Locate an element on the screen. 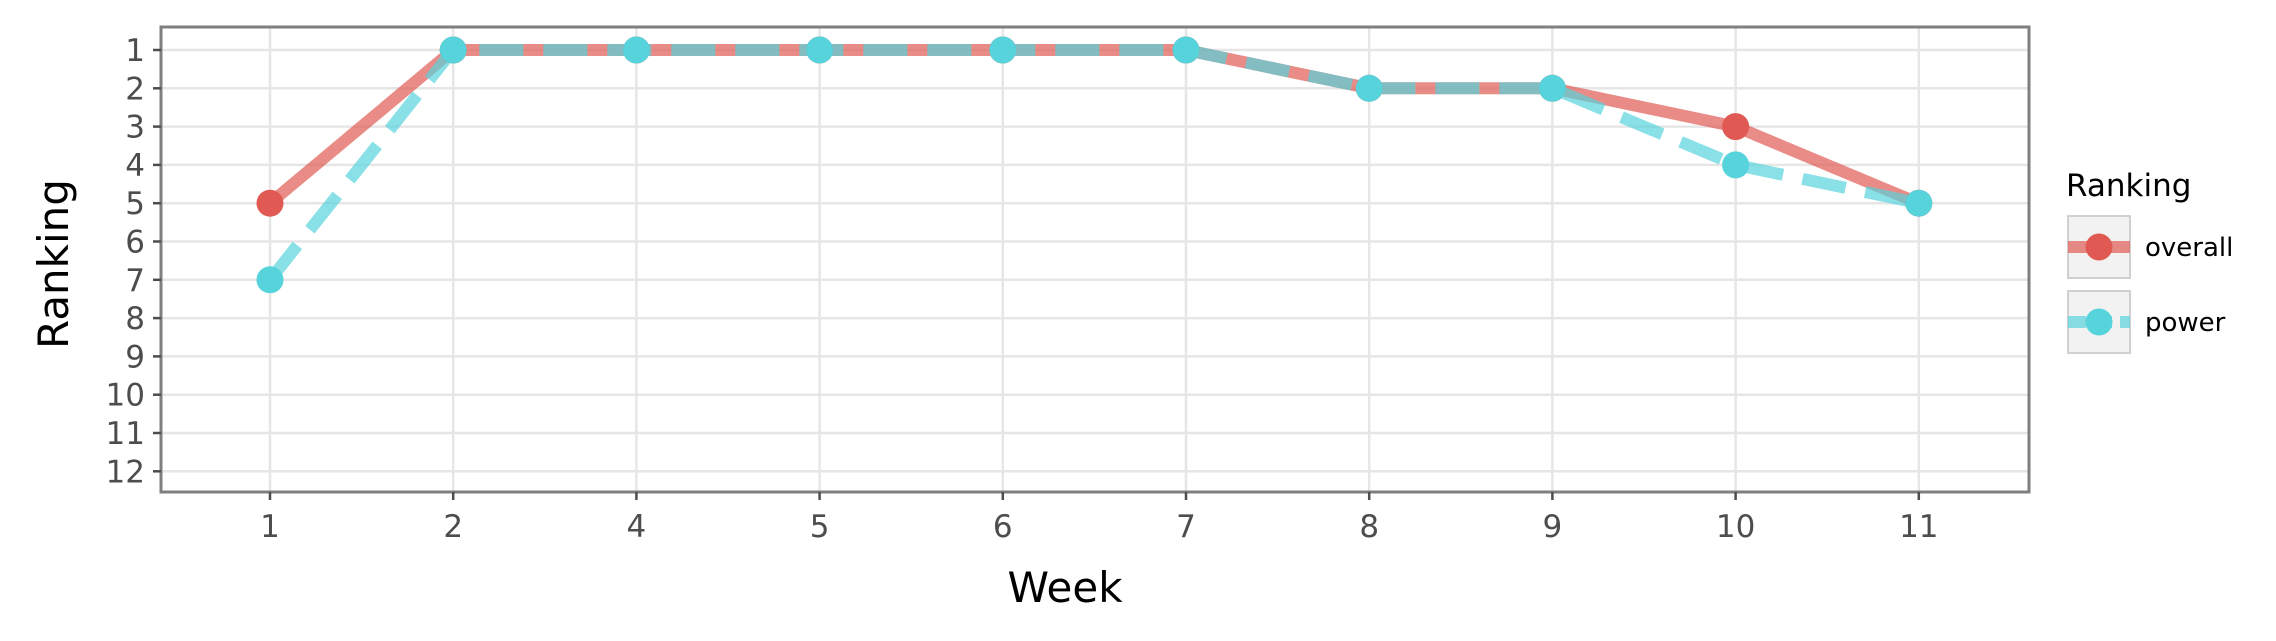 This screenshot has width=2276, height=641. y-tick-label: 4 is located at coordinates (135, 166).